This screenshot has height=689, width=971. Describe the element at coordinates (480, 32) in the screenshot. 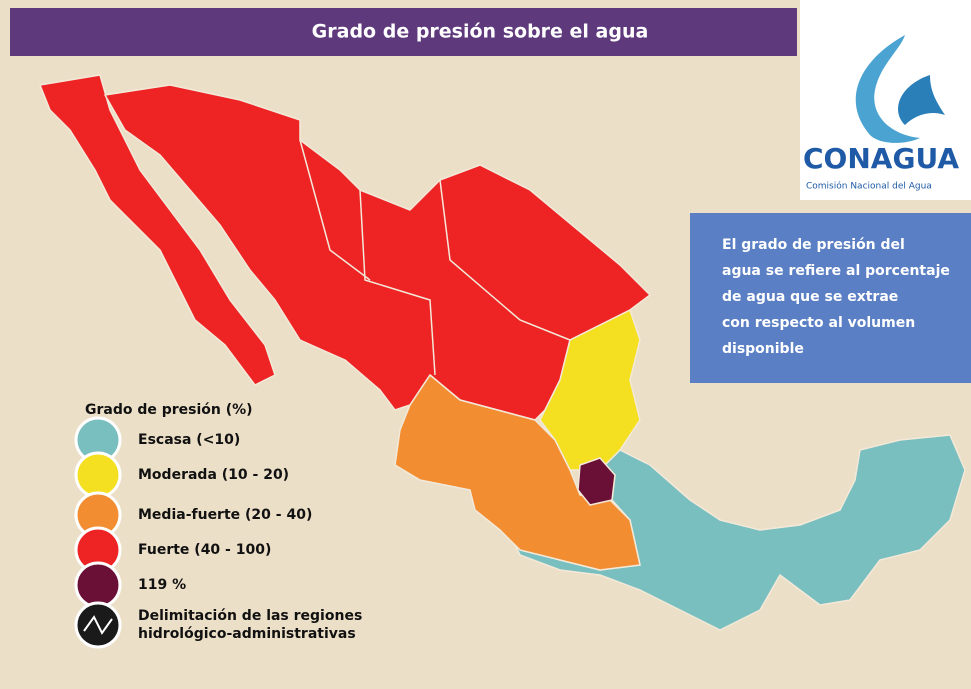

I see `title: Grado de presión sobre el agua` at that location.